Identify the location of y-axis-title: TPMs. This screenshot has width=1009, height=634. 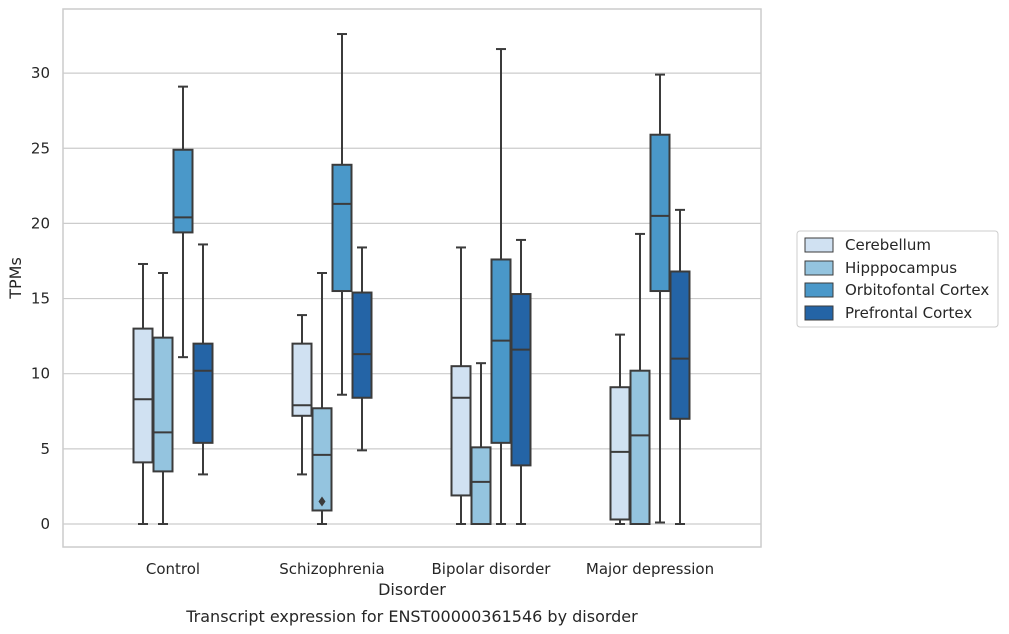
(15, 278).